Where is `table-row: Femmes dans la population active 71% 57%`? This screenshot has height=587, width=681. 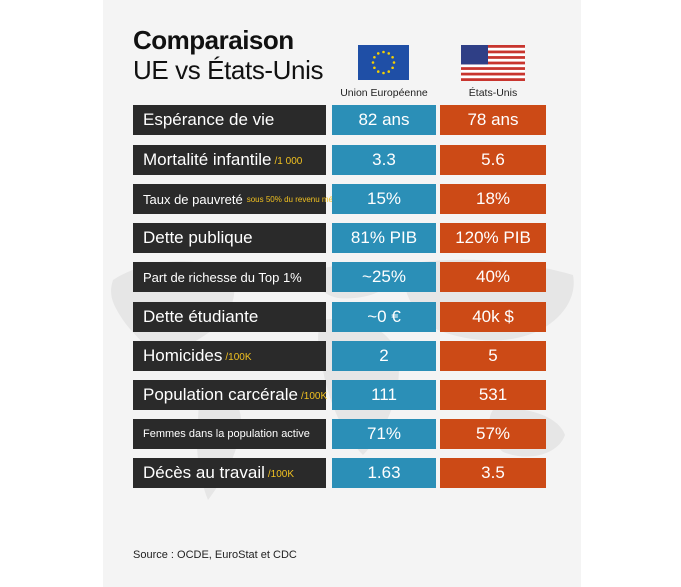
table-row: Femmes dans la population active 71% 57% is located at coordinates (339, 434).